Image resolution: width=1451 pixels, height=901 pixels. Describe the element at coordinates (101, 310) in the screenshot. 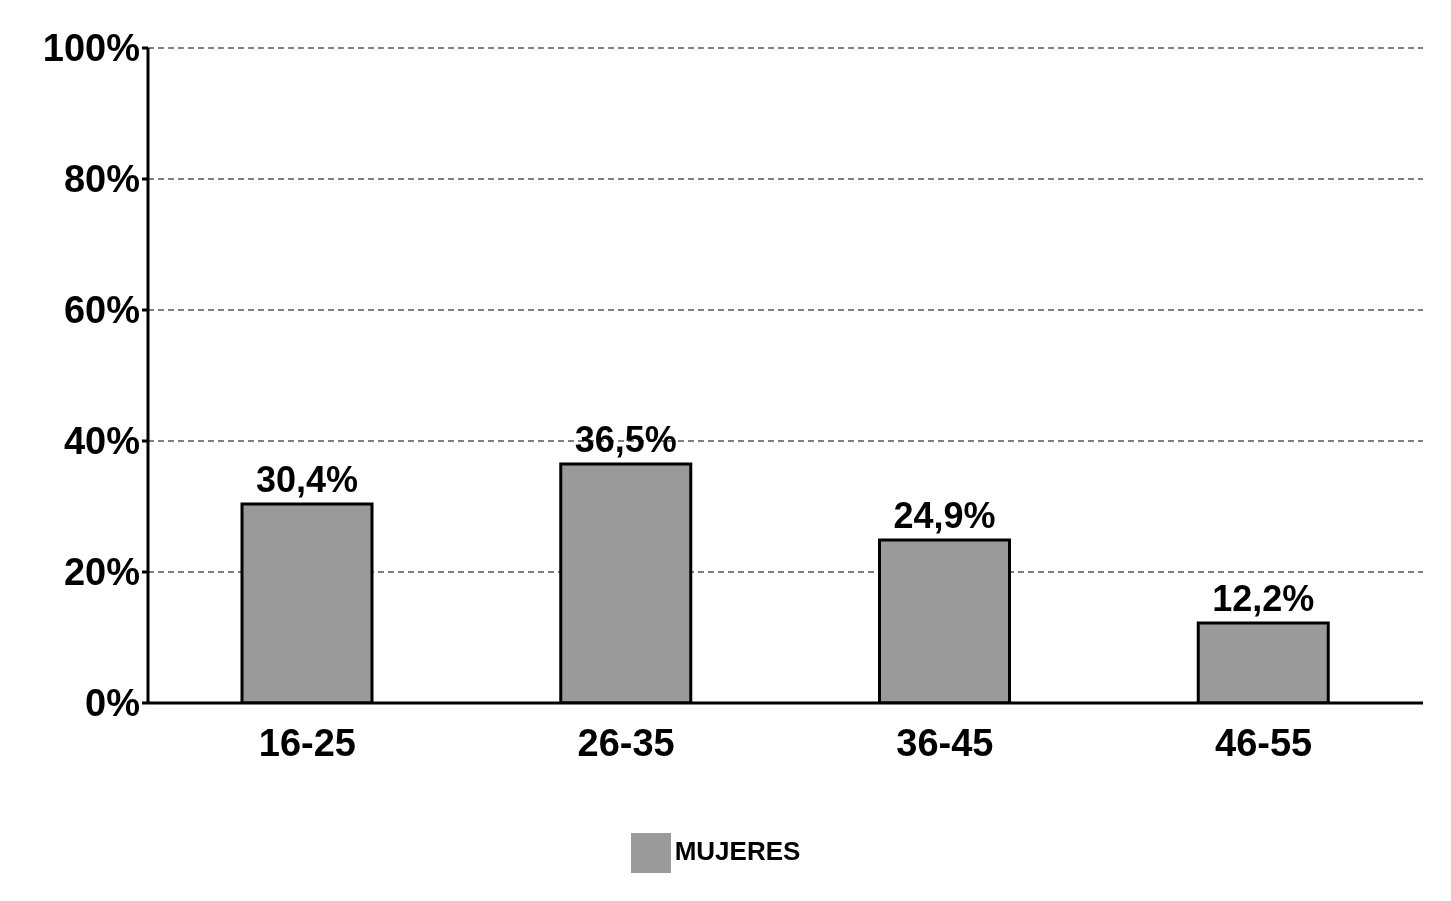

I see `y-tick-label: 60%` at that location.